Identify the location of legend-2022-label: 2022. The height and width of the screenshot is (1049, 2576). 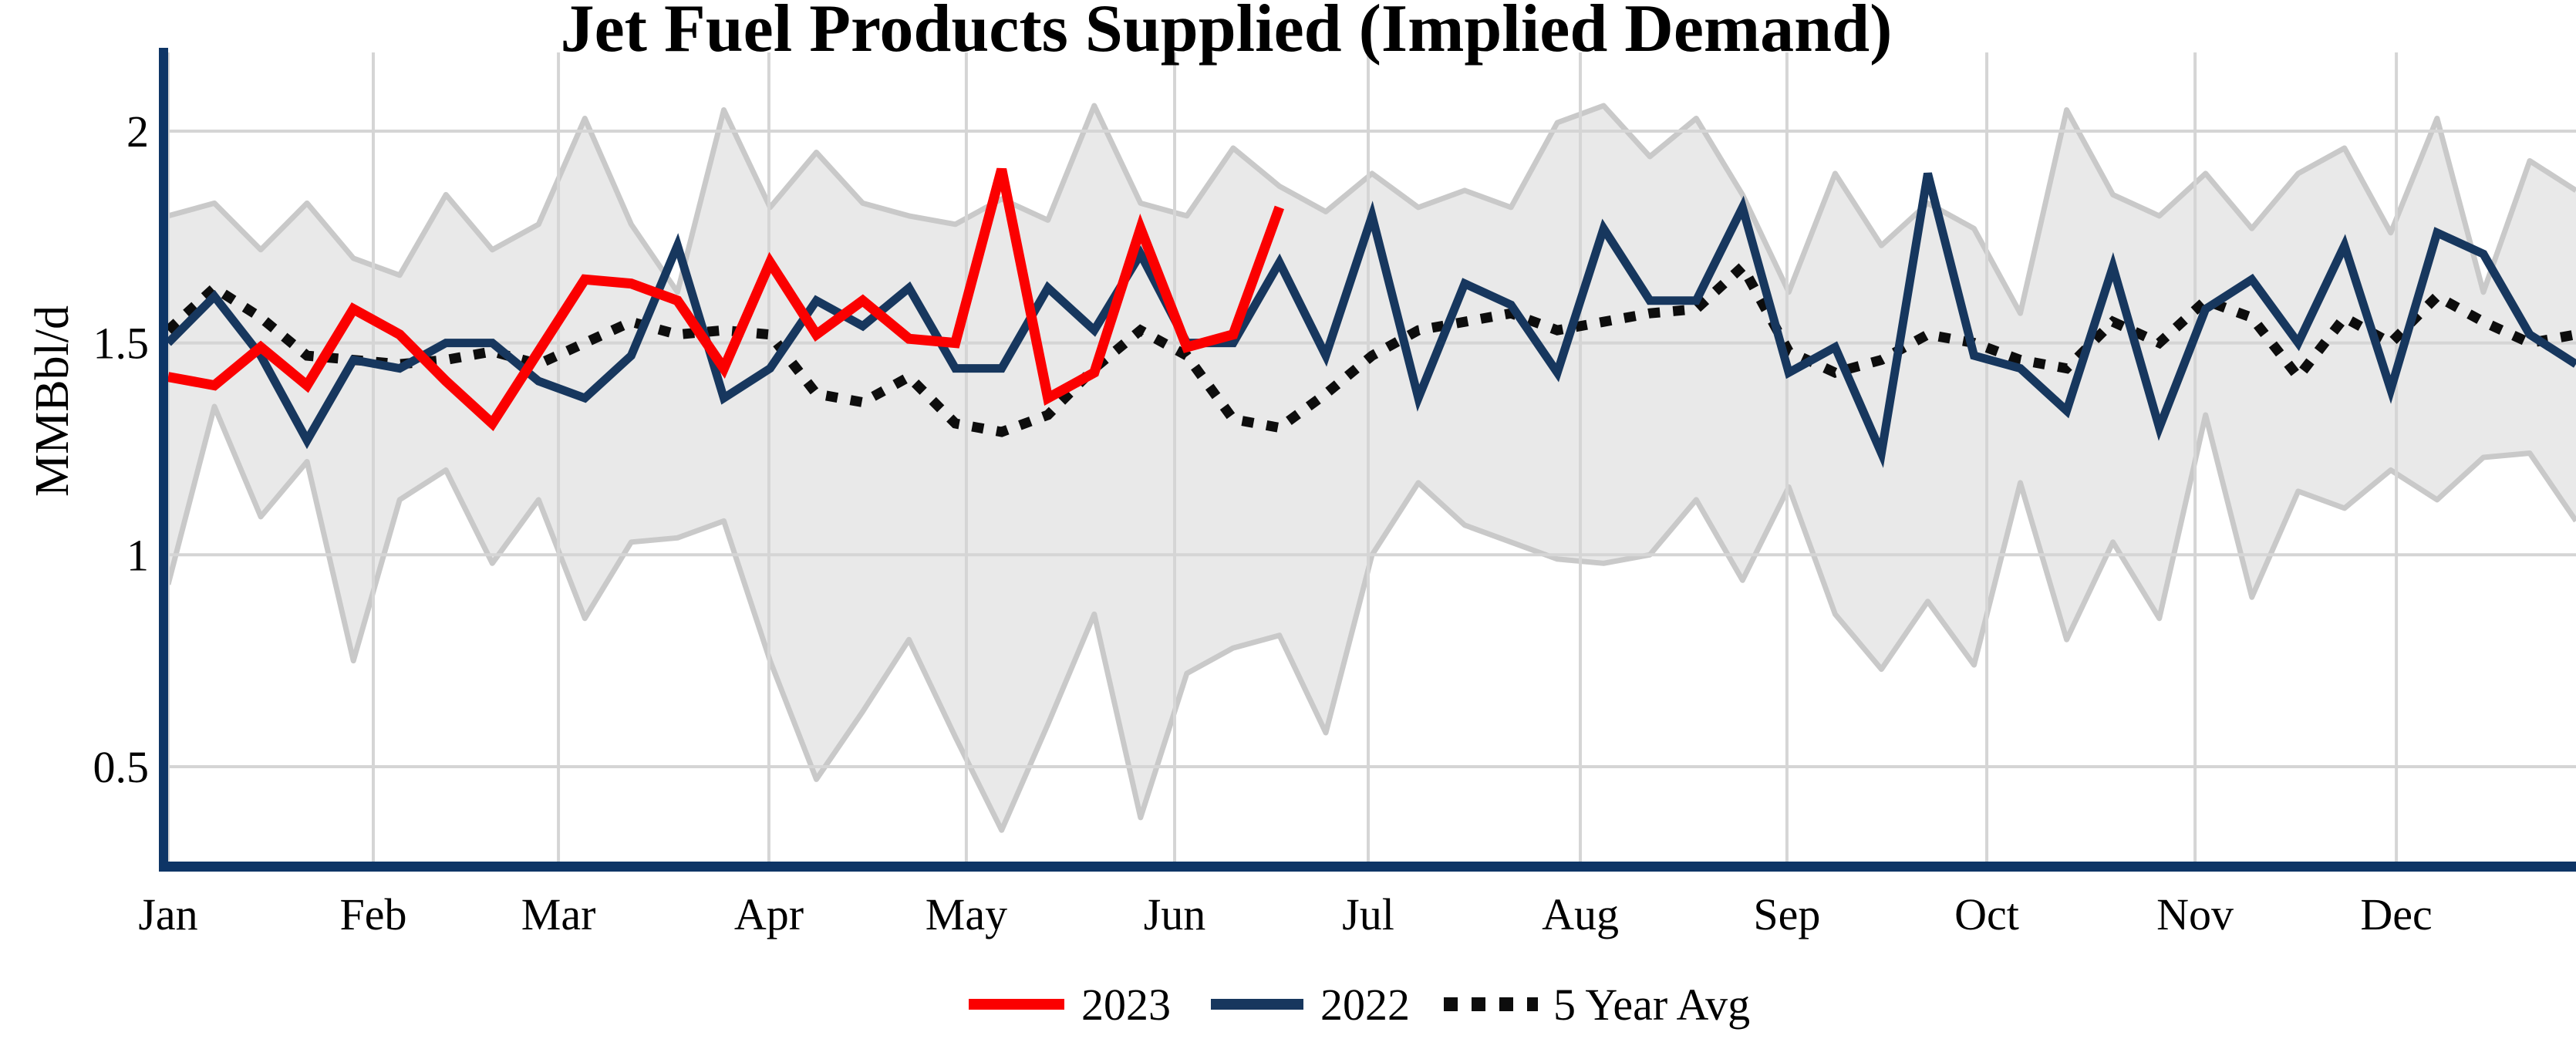
(1365, 1005).